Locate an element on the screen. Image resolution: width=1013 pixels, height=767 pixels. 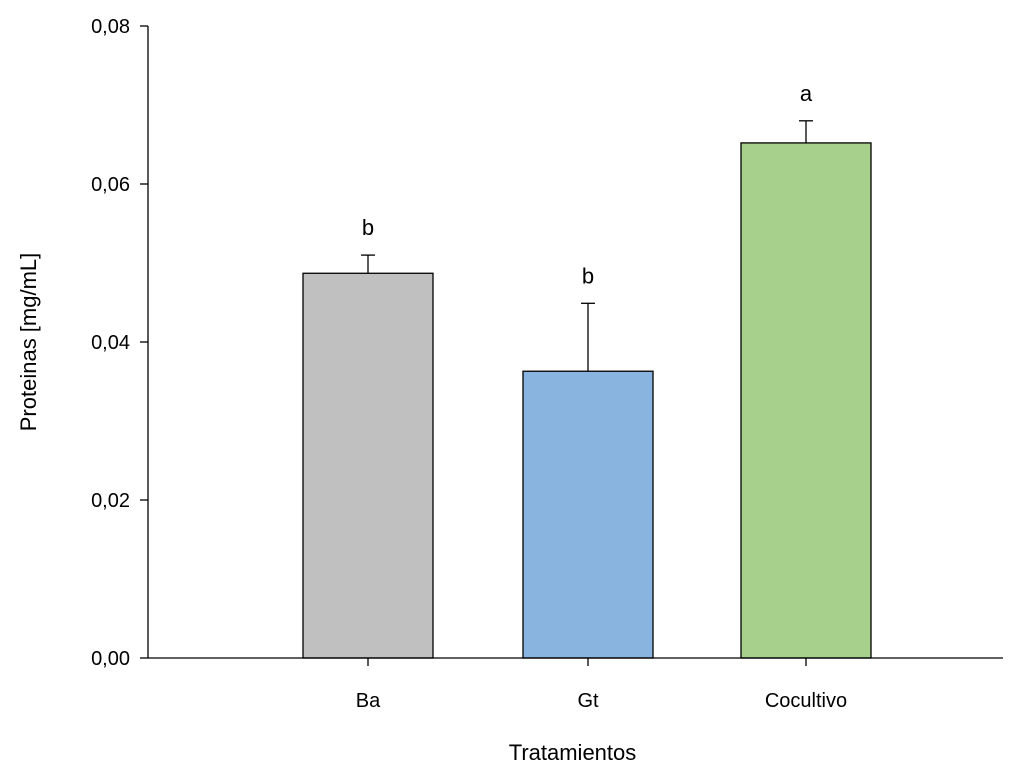
x-tick-label: Gt is located at coordinates (588, 701).